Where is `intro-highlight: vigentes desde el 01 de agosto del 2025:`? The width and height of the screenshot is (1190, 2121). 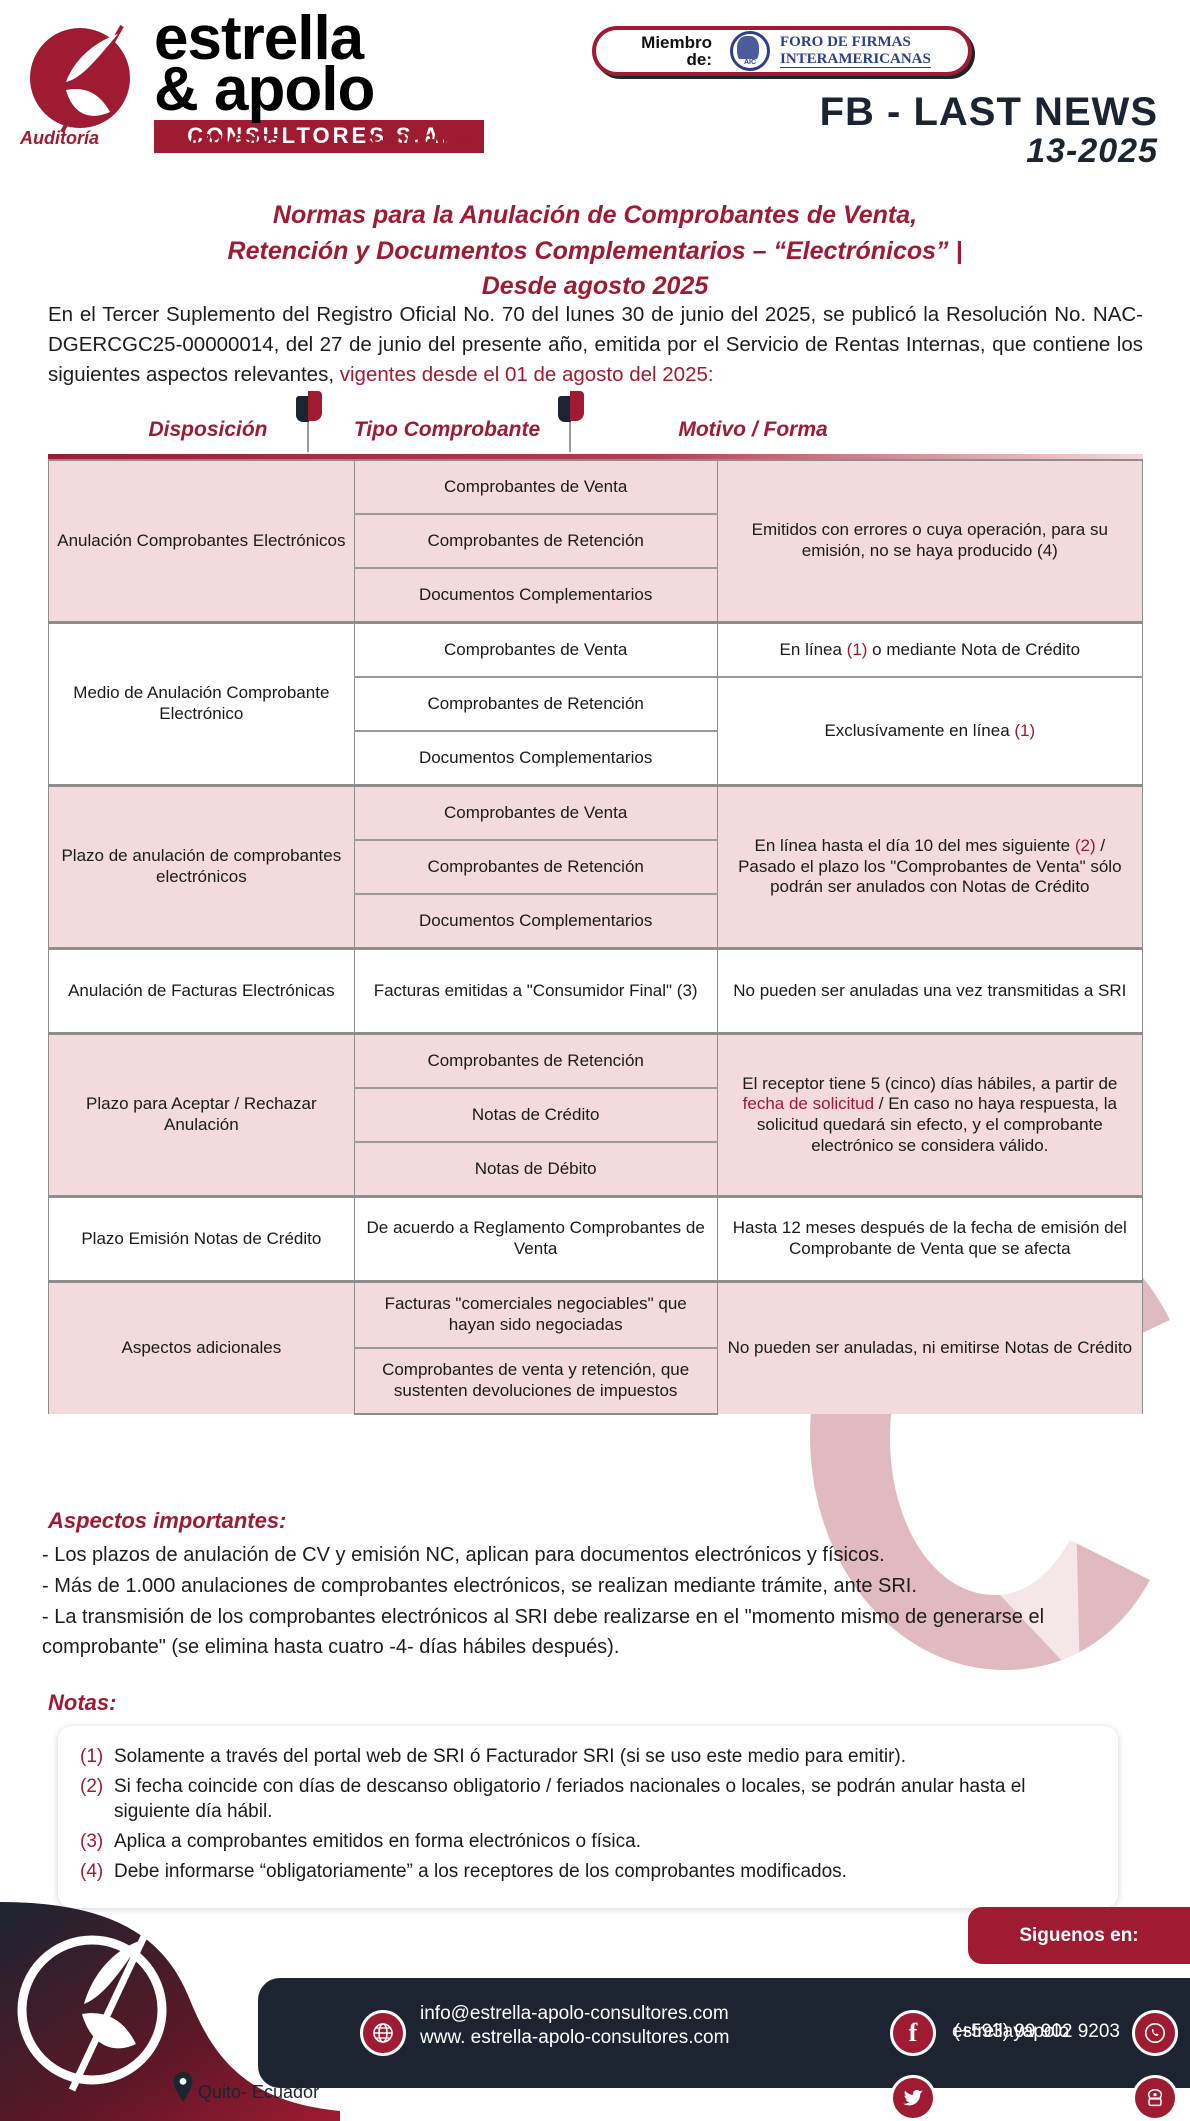 intro-highlight: vigentes desde el 01 de agosto del 2025: is located at coordinates (526, 375).